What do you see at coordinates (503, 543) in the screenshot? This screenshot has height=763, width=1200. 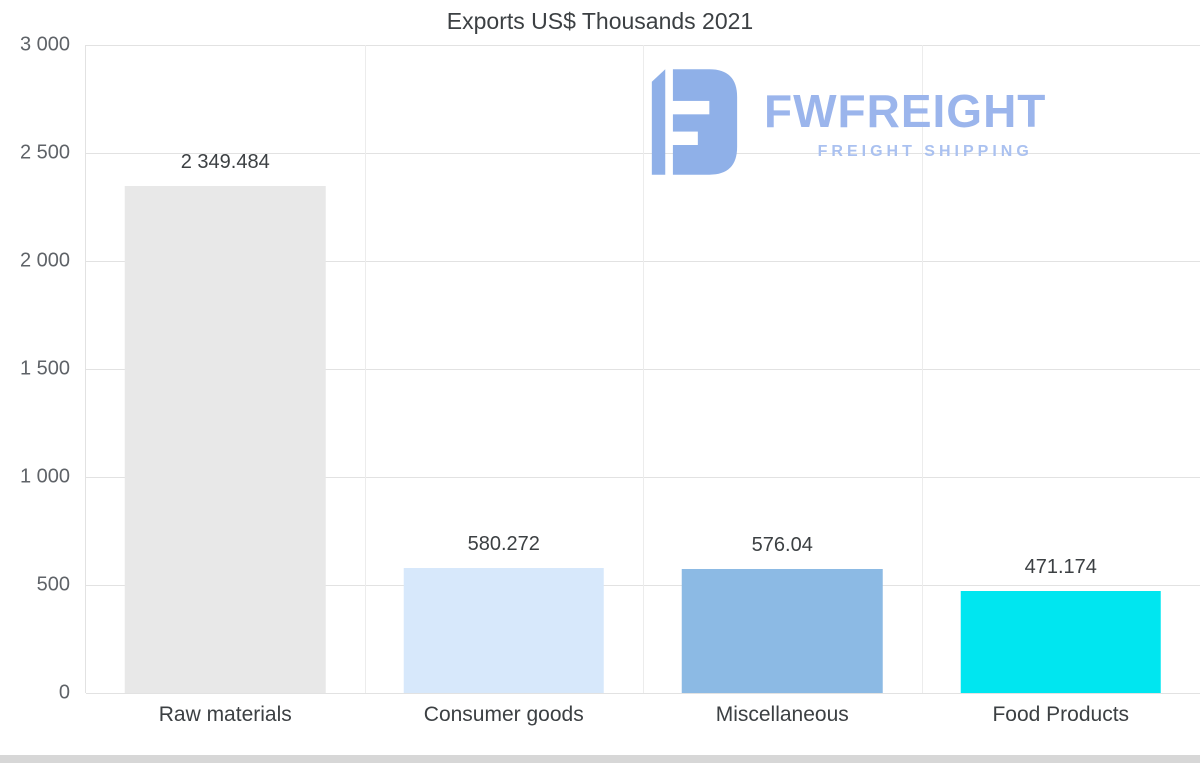 I see `bar-value-label: 580.272` at bounding box center [503, 543].